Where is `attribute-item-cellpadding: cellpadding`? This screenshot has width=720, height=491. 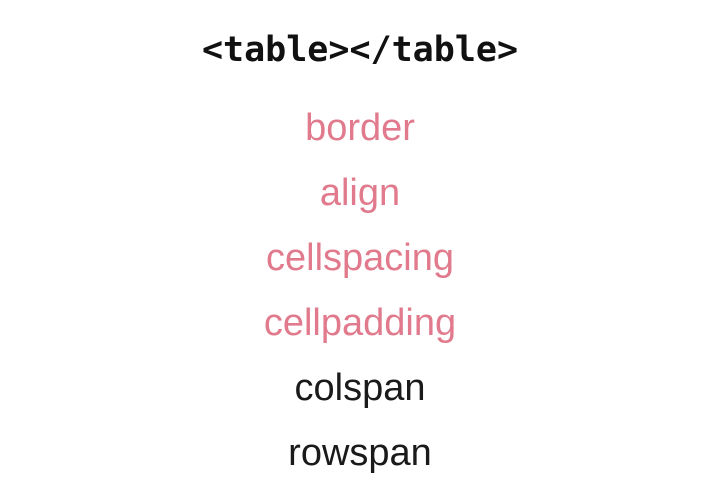
attribute-item-cellpadding: cellpadding is located at coordinates (360, 323).